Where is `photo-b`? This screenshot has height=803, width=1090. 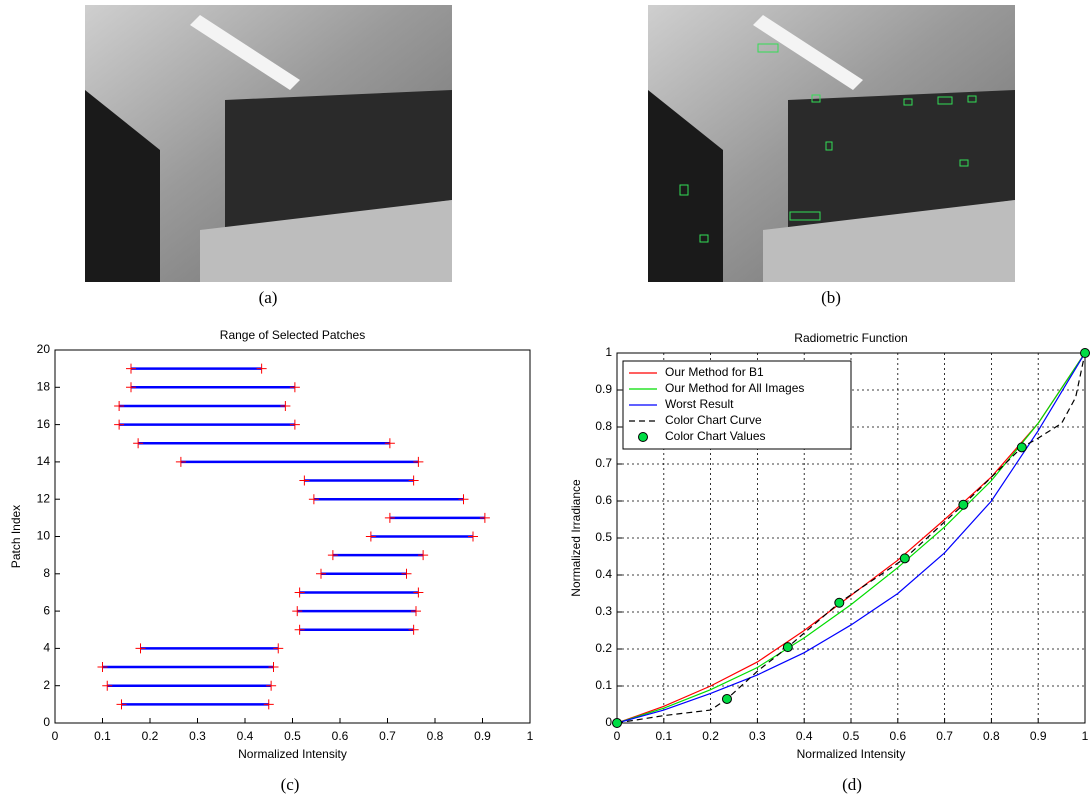 photo-b is located at coordinates (831, 143).